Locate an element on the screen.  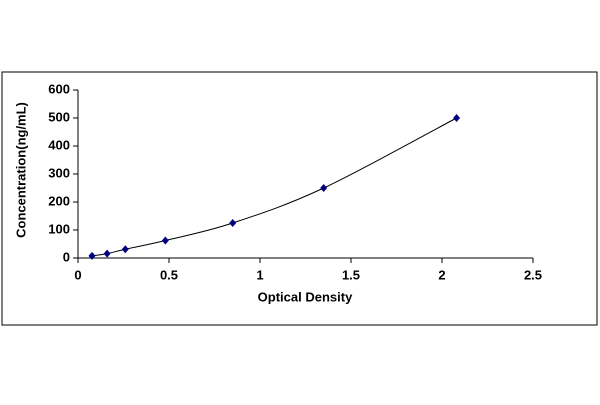
x-tick-label: 0 is located at coordinates (77, 274).